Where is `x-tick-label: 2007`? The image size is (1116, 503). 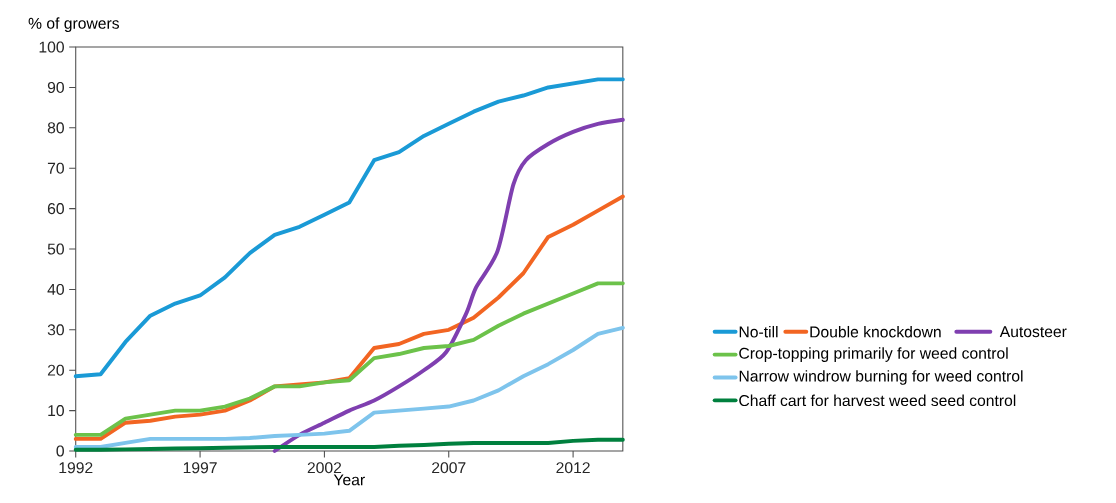 x-tick-label: 2007 is located at coordinates (449, 468).